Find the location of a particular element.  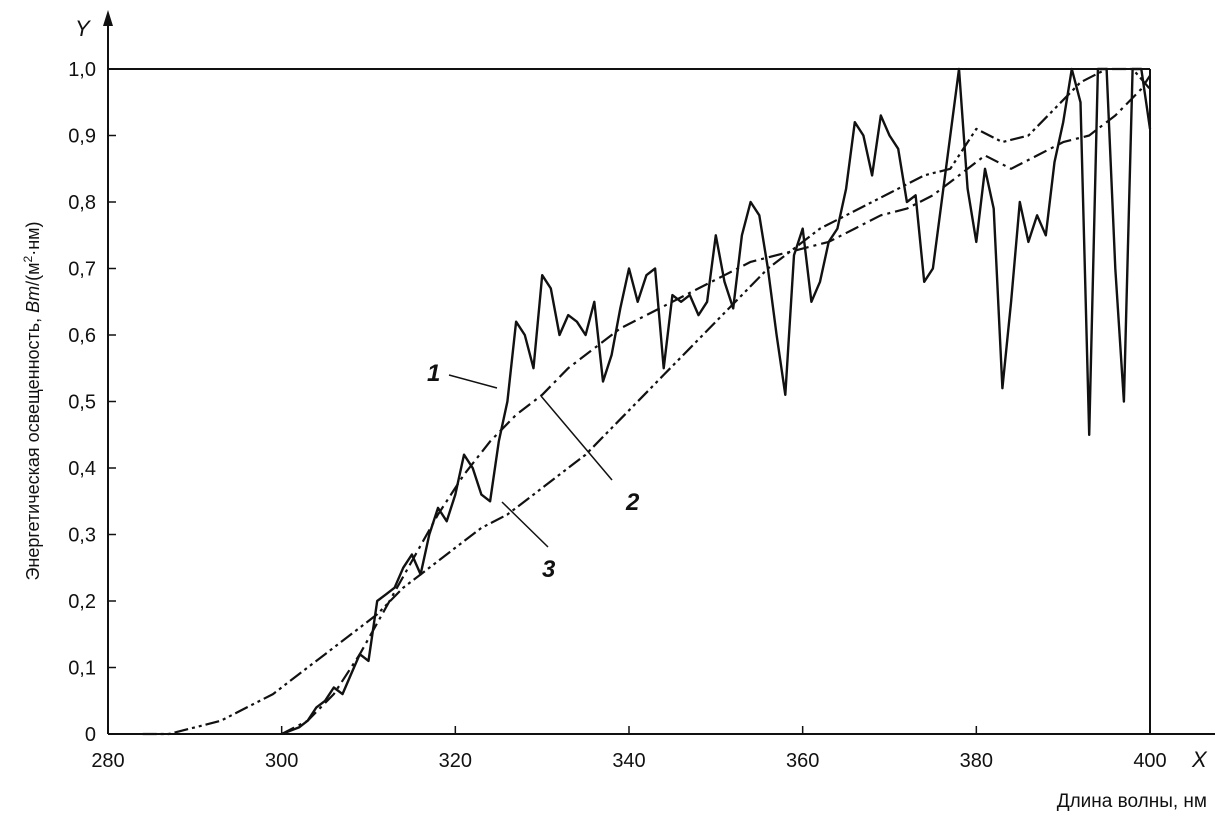

y-tick-label: 0,3 is located at coordinates (82, 536).